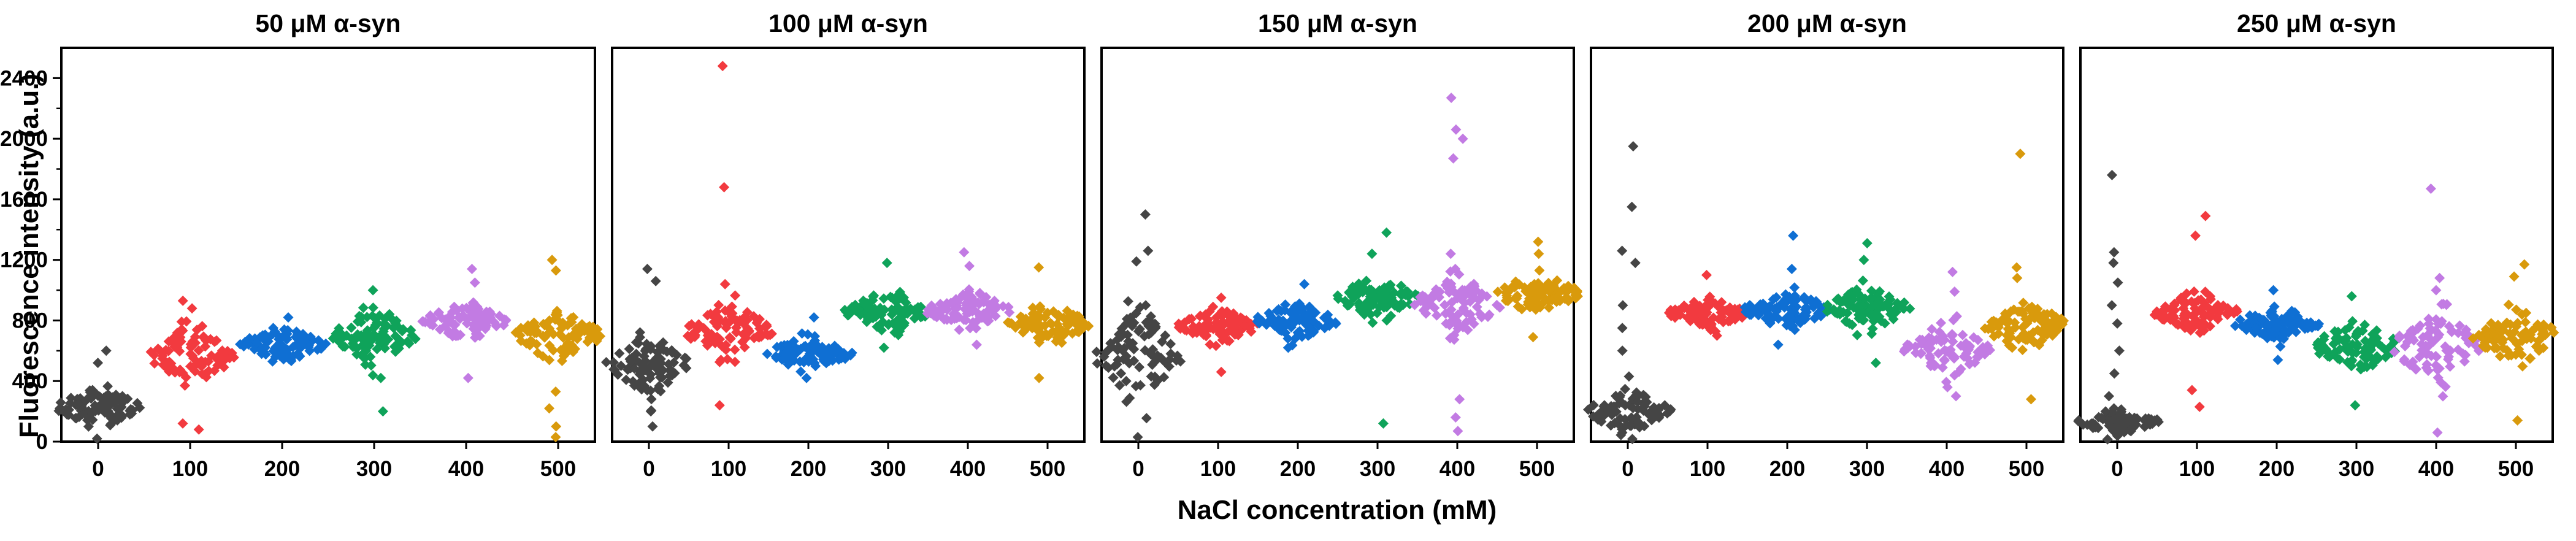  I want to click on x-tick-label: 500, so click(1537, 469).